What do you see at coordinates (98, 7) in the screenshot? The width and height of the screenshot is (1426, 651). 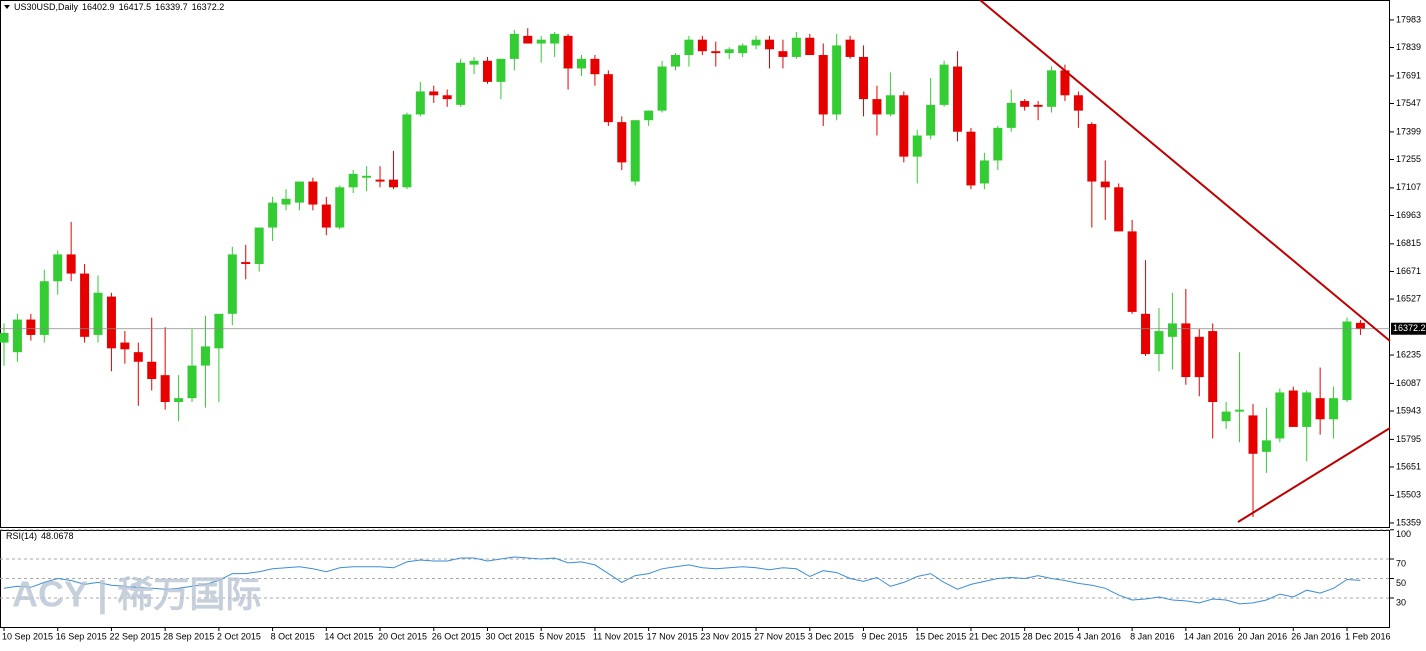 I see `open-value: 16402.9` at bounding box center [98, 7].